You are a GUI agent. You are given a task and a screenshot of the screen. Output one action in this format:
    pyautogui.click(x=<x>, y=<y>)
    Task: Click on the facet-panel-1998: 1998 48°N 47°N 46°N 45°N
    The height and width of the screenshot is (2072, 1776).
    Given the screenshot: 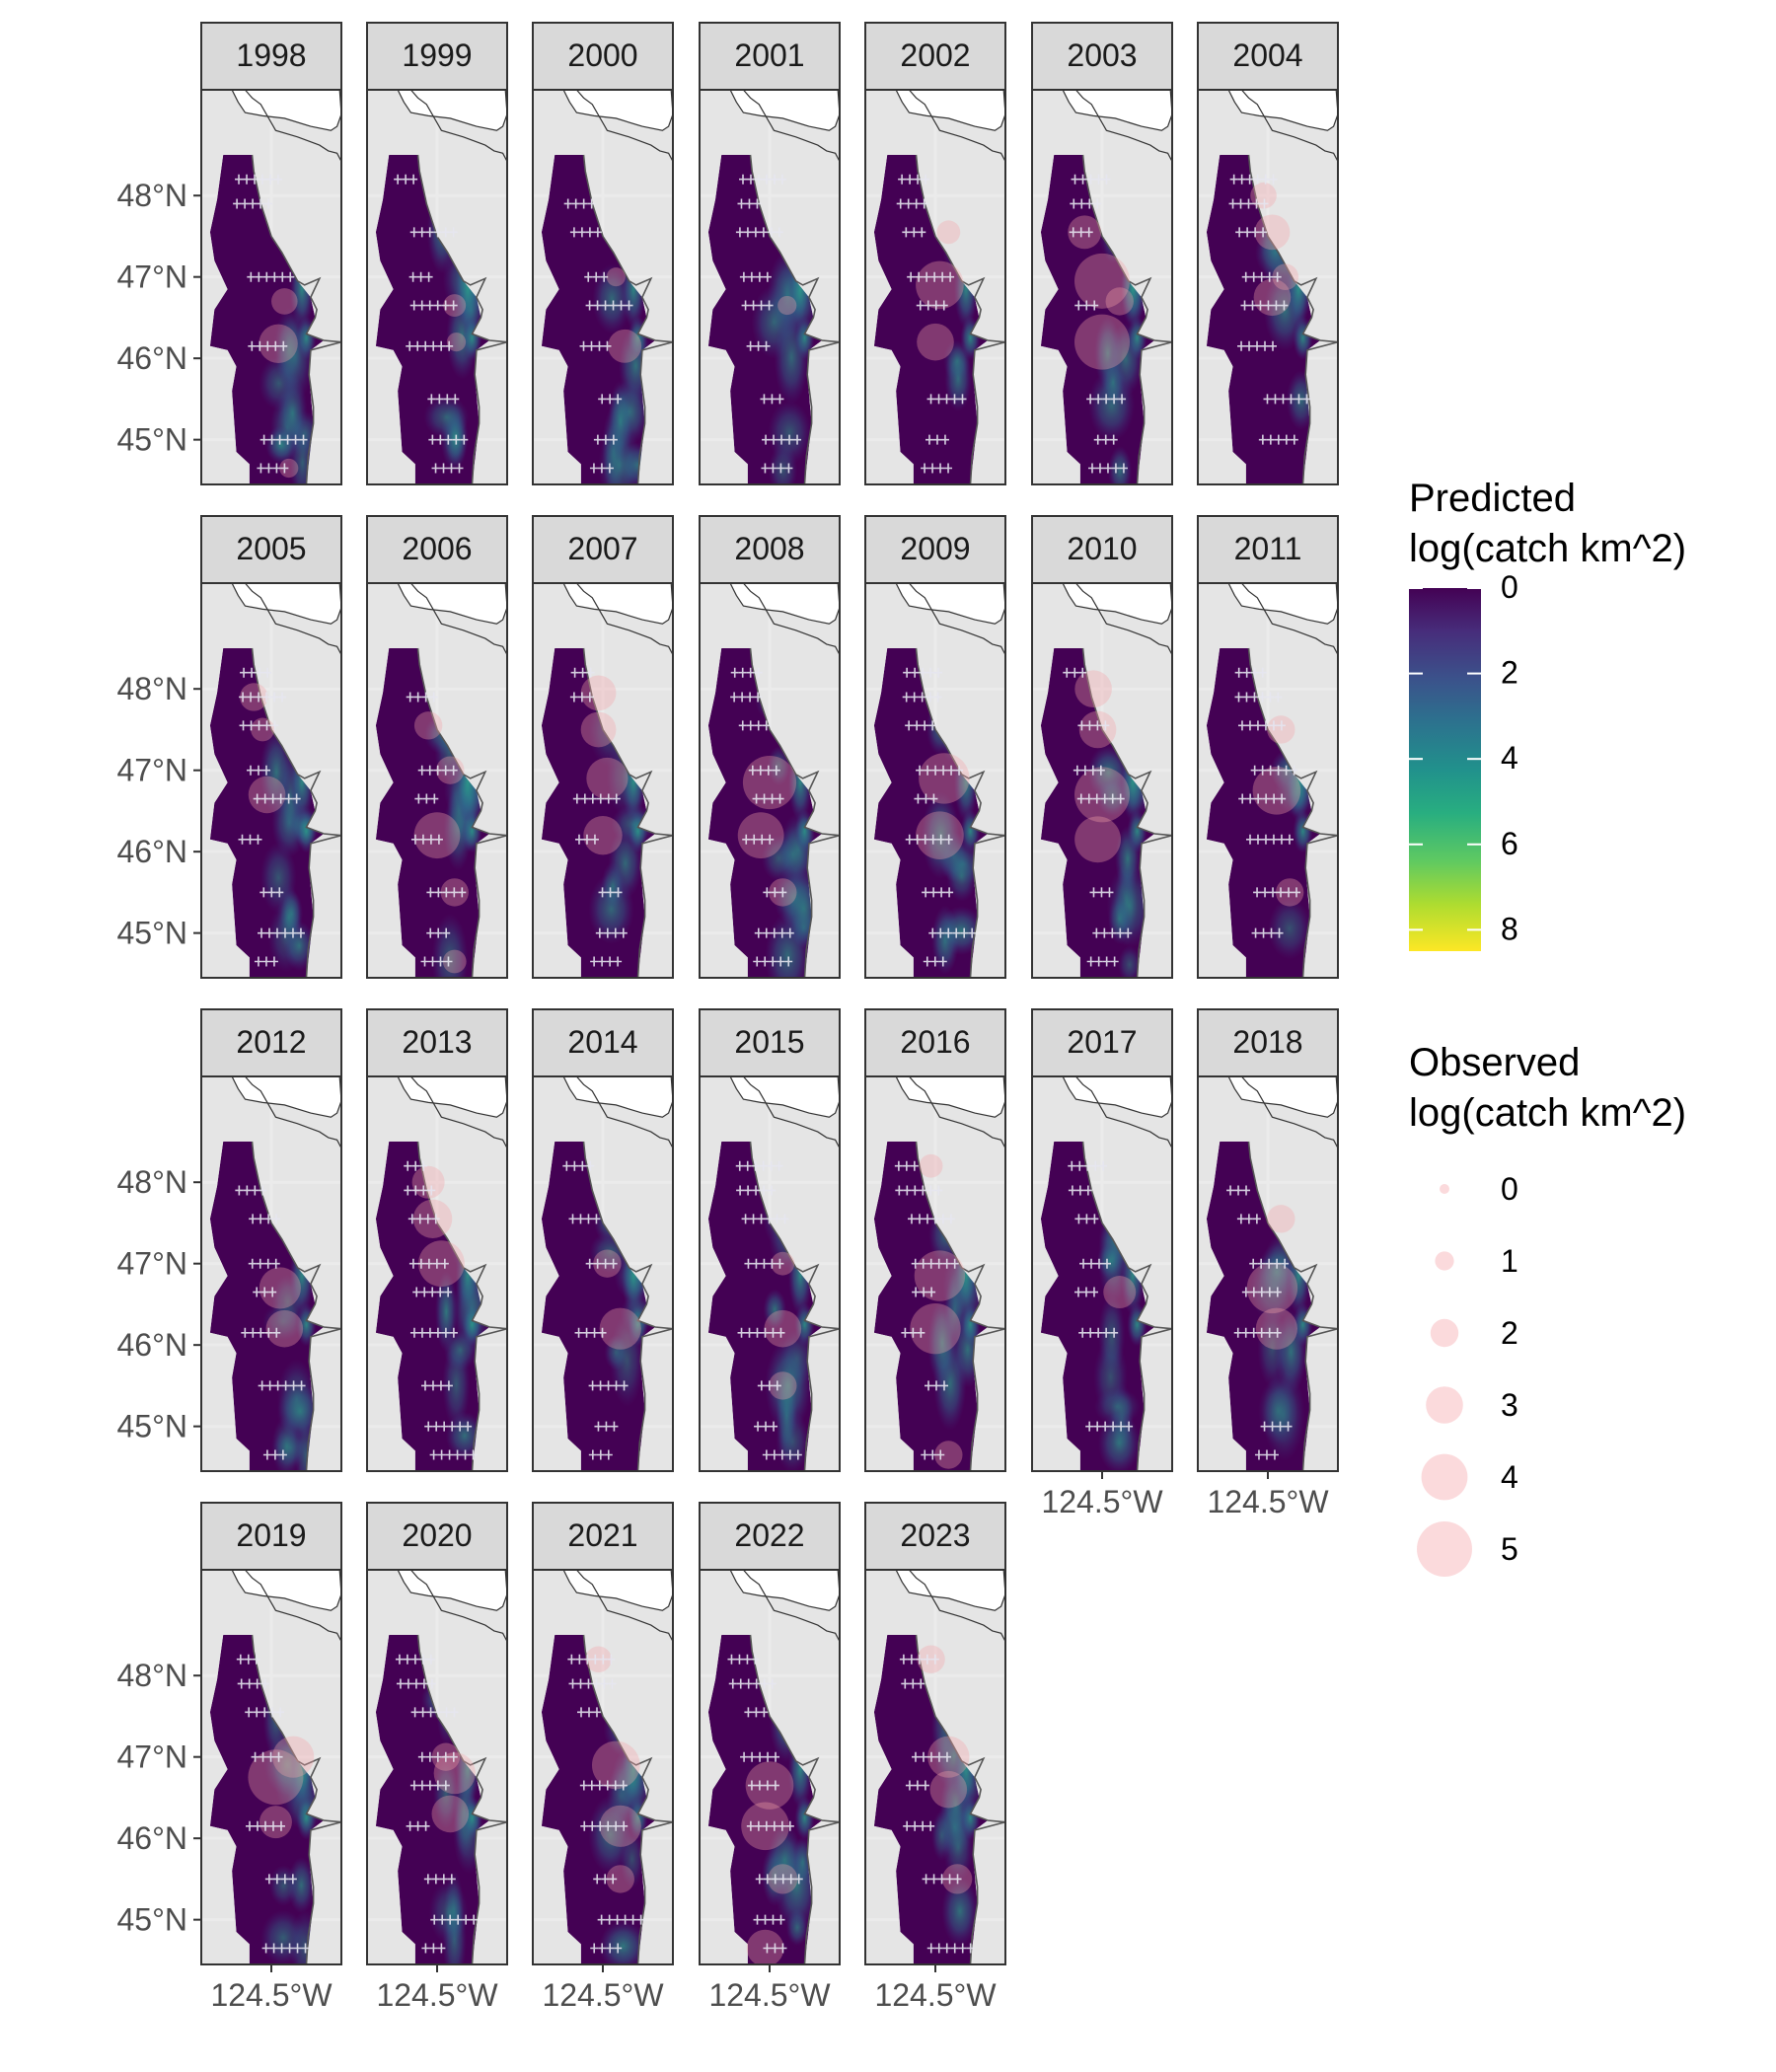 What is the action you would take?
    pyautogui.click(x=230, y=253)
    